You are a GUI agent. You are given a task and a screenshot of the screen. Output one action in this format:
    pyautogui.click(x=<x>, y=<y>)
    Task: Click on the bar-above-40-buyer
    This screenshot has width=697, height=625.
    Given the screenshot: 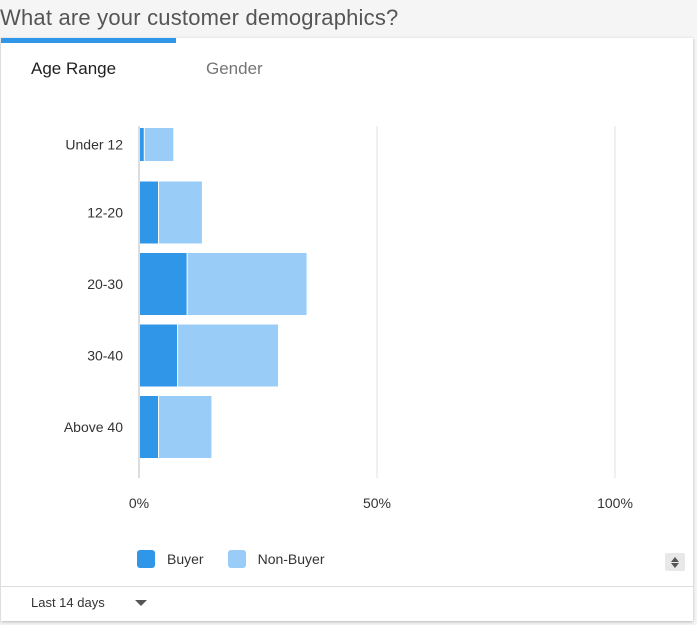 What is the action you would take?
    pyautogui.click(x=149, y=427)
    